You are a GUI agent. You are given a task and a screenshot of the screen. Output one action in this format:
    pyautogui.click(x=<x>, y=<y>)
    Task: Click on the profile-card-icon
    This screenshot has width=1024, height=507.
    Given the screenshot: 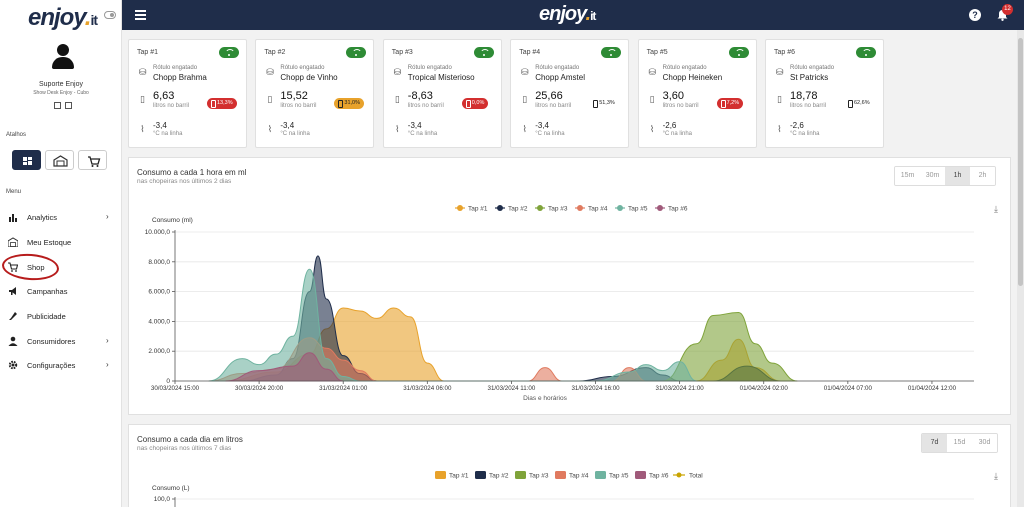 What is the action you would take?
    pyautogui.click(x=57, y=105)
    